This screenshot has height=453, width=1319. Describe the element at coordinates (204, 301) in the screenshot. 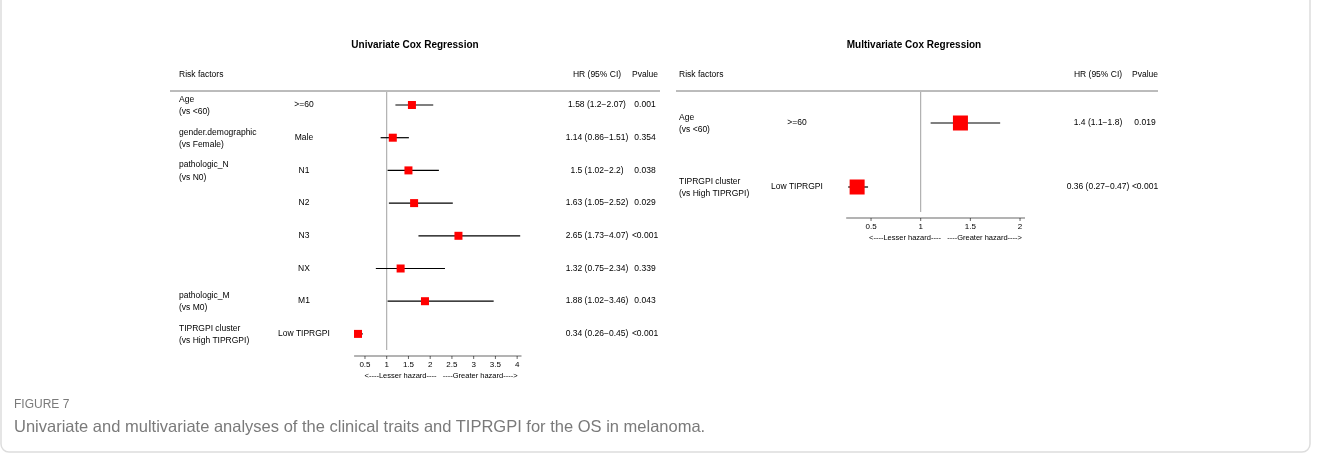

I see `text: pathologic_M (vs M0)` at that location.